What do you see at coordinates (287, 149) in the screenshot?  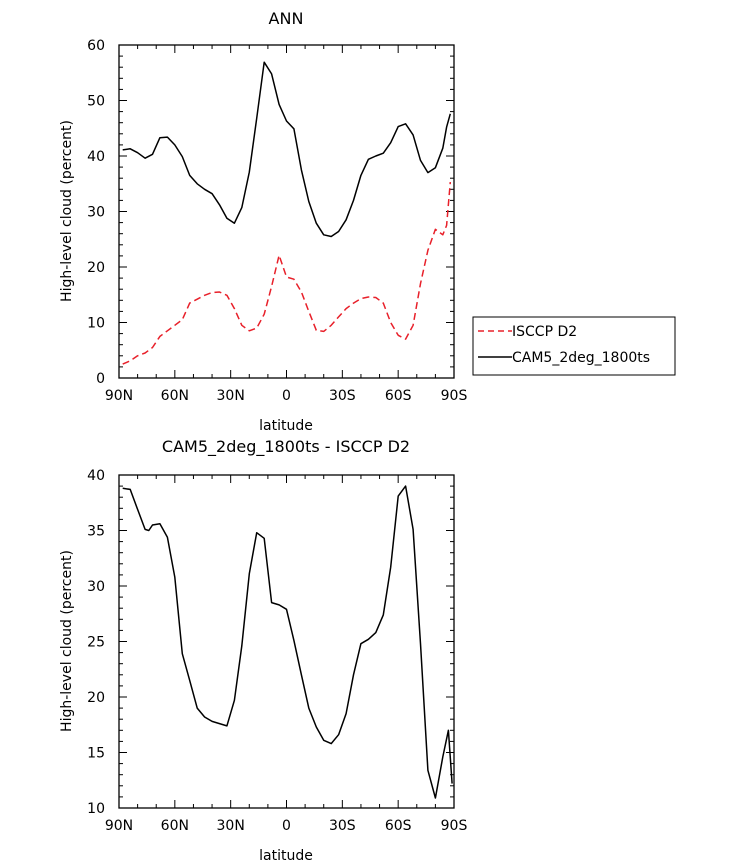 I see `top-series-line-cam5-2deg-1800ts` at bounding box center [287, 149].